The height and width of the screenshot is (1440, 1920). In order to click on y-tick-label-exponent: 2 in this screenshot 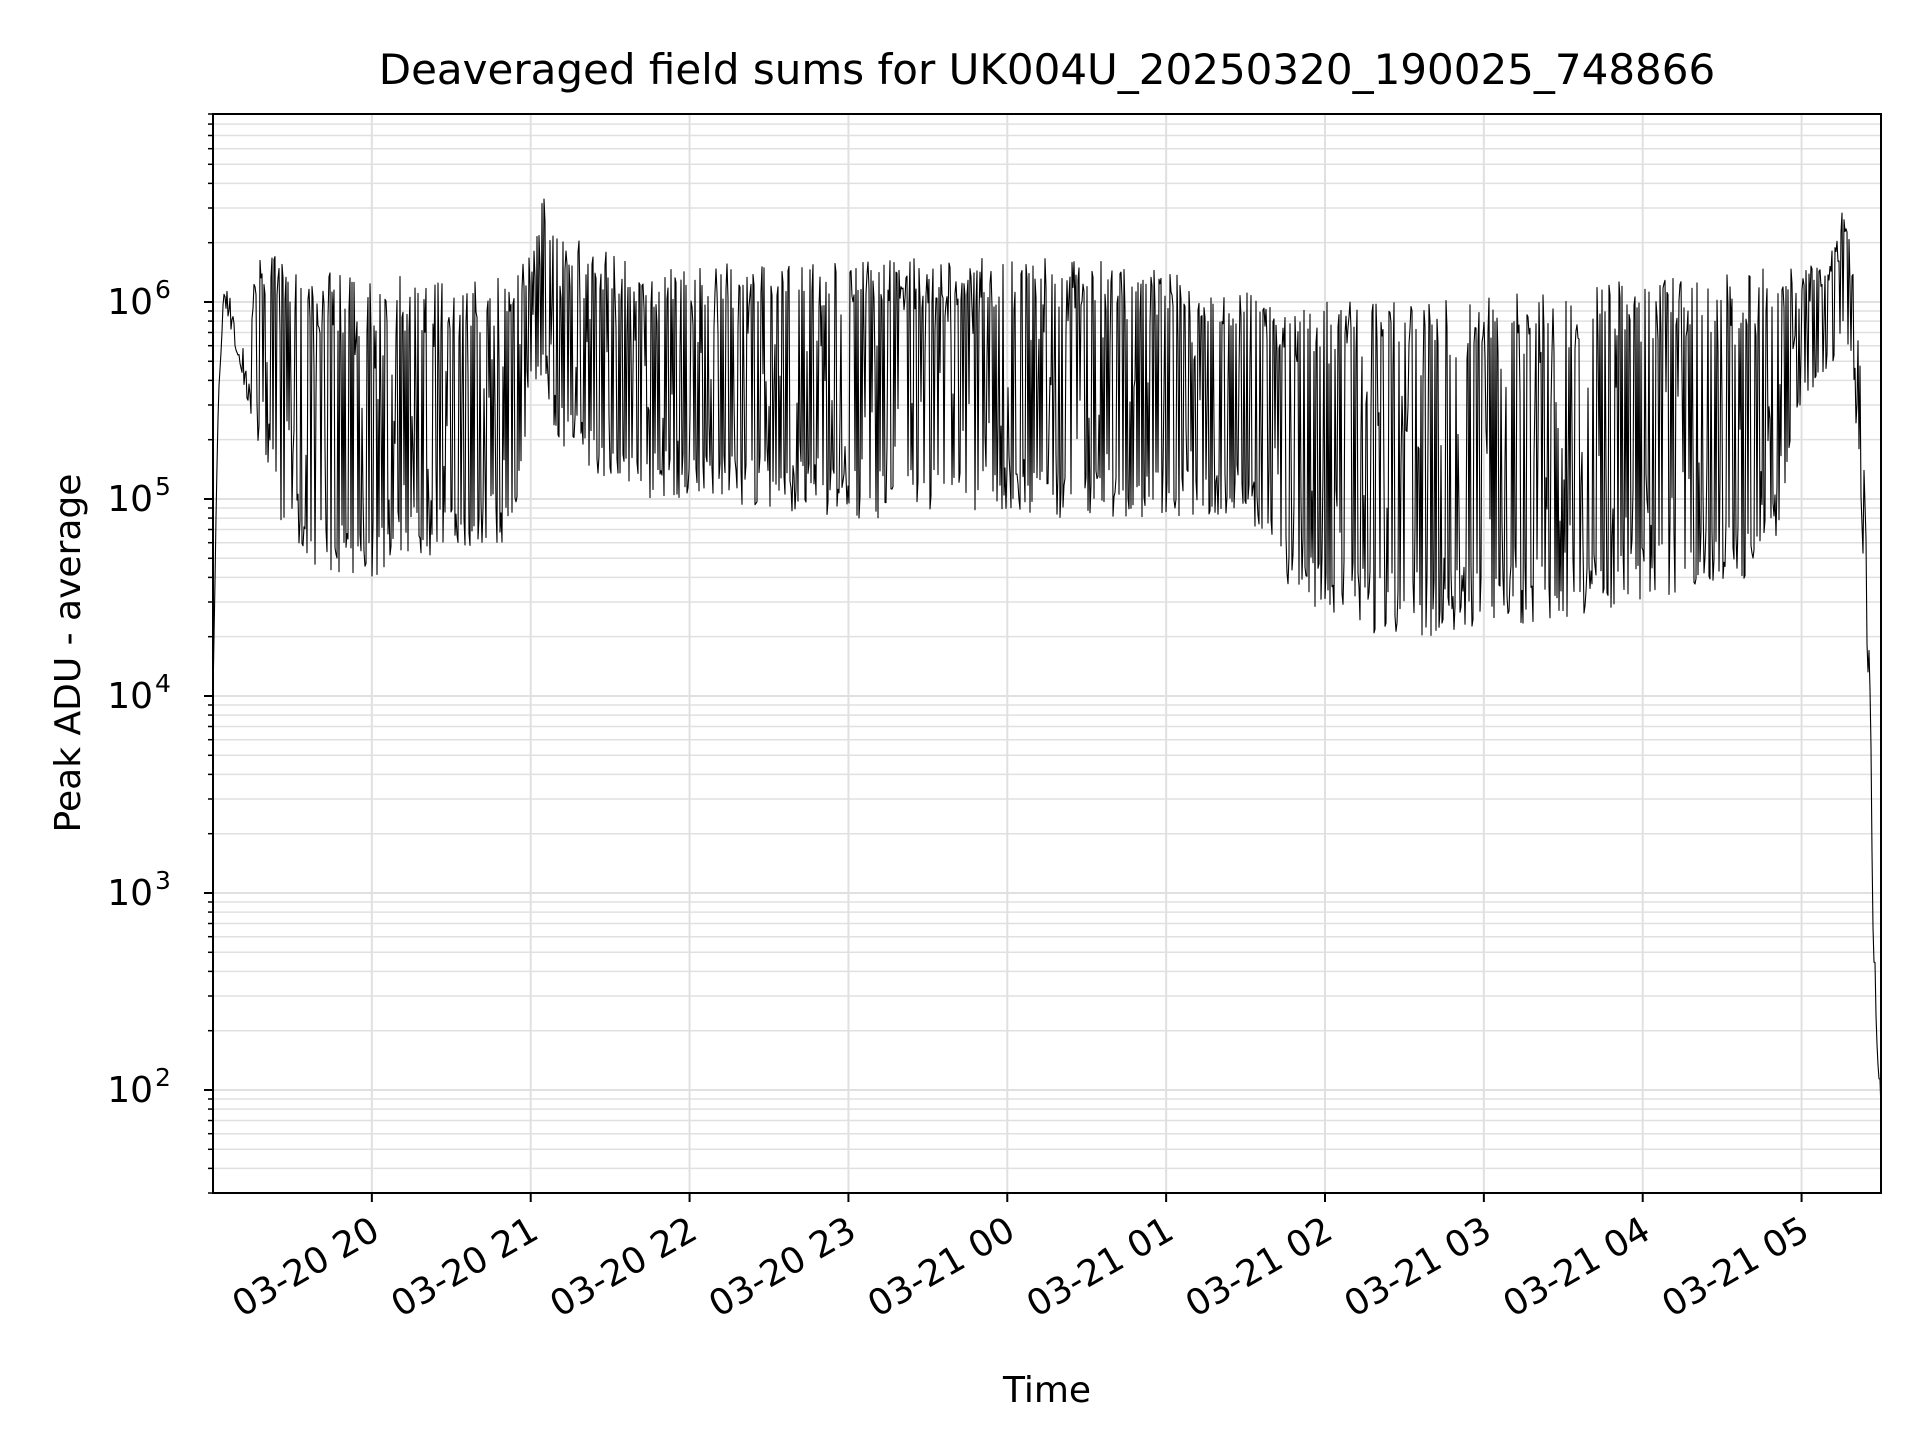, I will do `click(163, 1077)`.